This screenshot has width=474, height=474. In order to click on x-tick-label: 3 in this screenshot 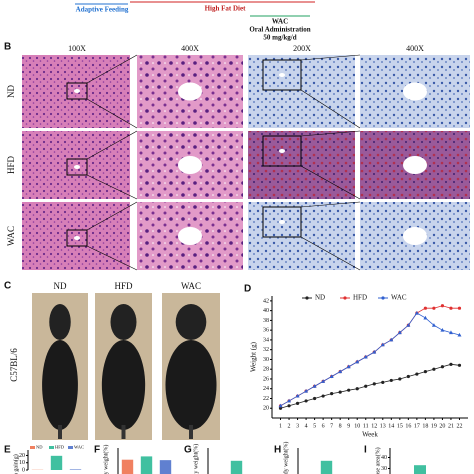, I will do `click(297, 426)`.